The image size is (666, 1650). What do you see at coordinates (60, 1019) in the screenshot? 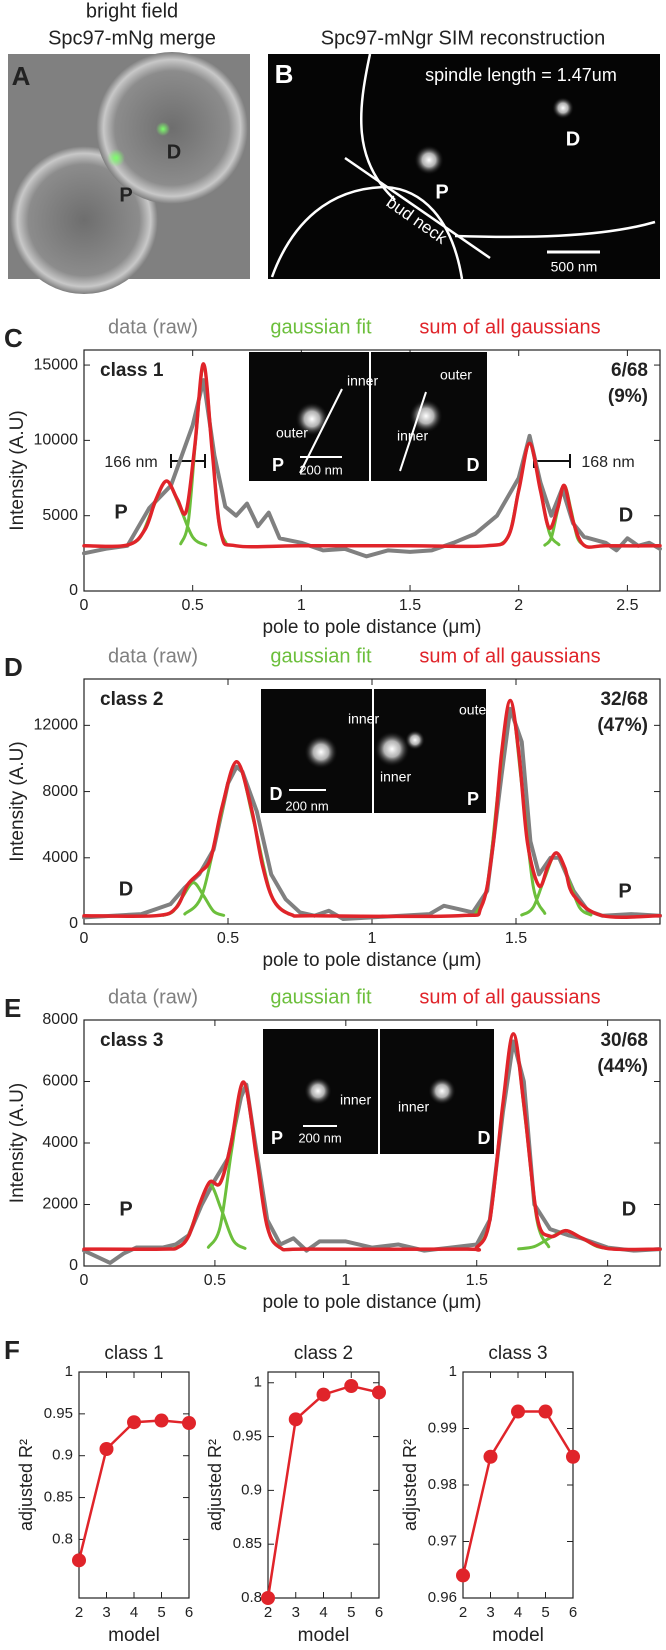
I see `y-tick-label: 8000` at bounding box center [60, 1019].